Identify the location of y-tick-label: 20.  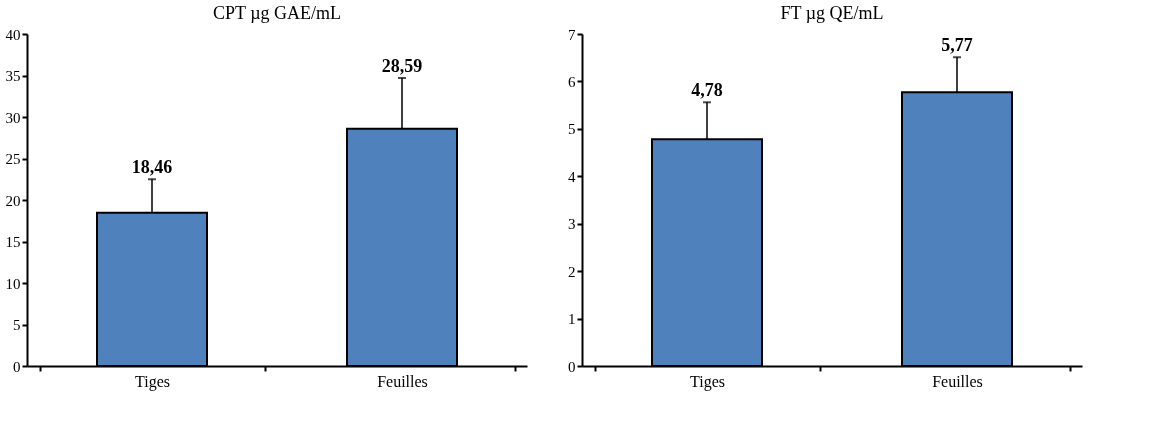
(13, 200).